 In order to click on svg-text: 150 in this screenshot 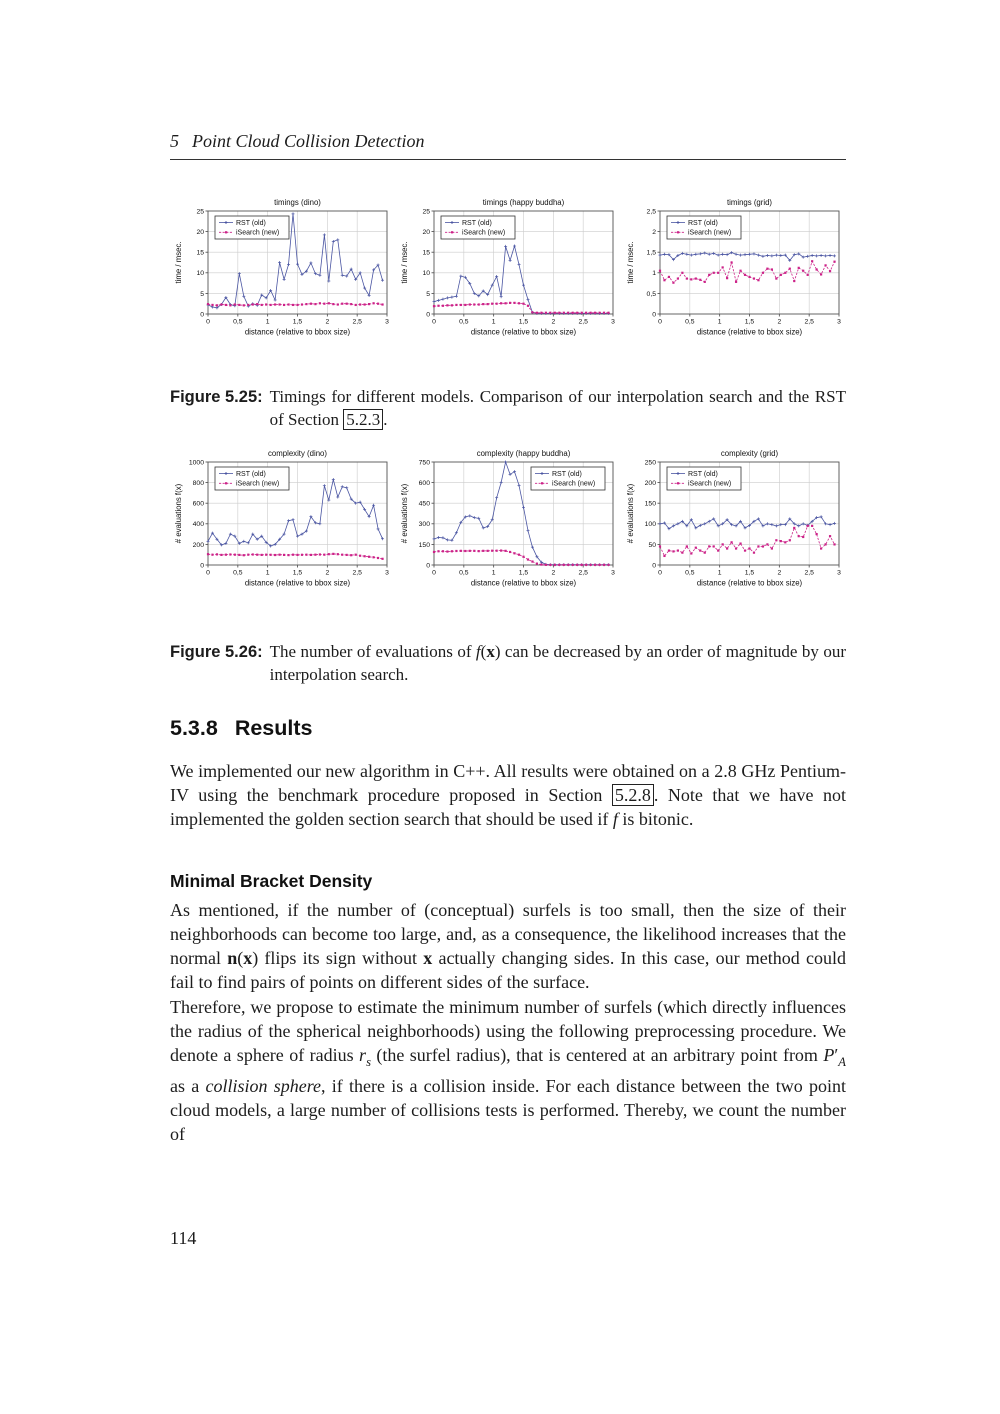, I will do `click(425, 545)`.